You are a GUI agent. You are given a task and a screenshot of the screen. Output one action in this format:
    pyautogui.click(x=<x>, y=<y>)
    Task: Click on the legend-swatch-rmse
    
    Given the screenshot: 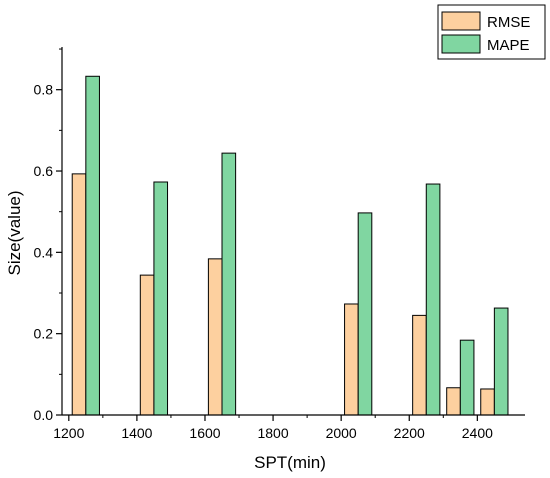 What is the action you would take?
    pyautogui.click(x=461, y=21)
    